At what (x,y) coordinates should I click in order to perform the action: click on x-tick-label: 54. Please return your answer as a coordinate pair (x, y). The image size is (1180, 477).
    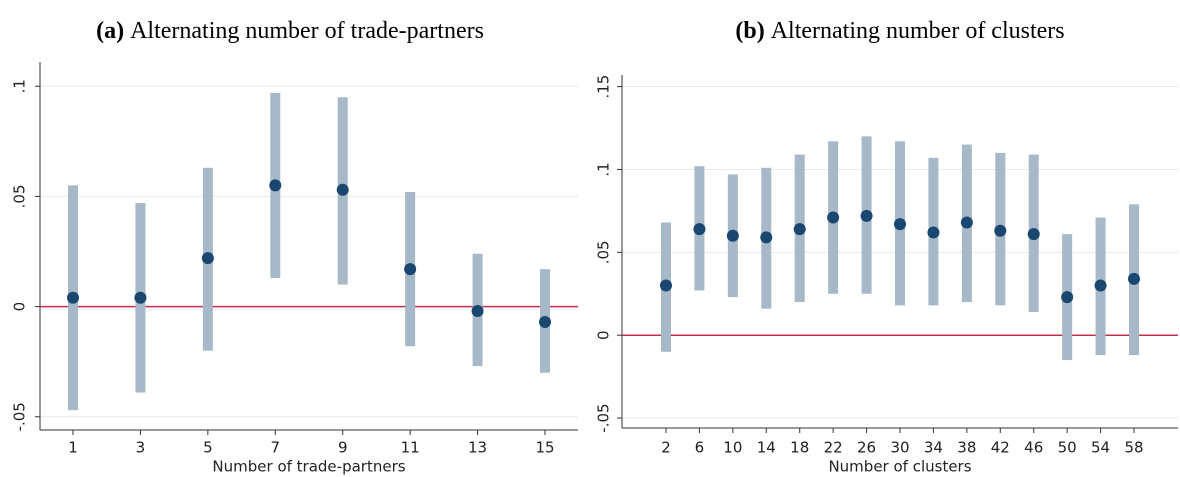
    Looking at the image, I should click on (1100, 448).